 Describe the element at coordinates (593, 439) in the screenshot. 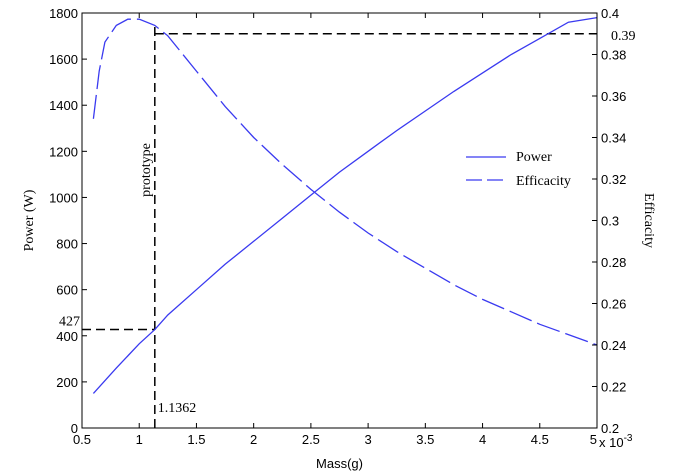

I see `x-tick-label: 5` at that location.